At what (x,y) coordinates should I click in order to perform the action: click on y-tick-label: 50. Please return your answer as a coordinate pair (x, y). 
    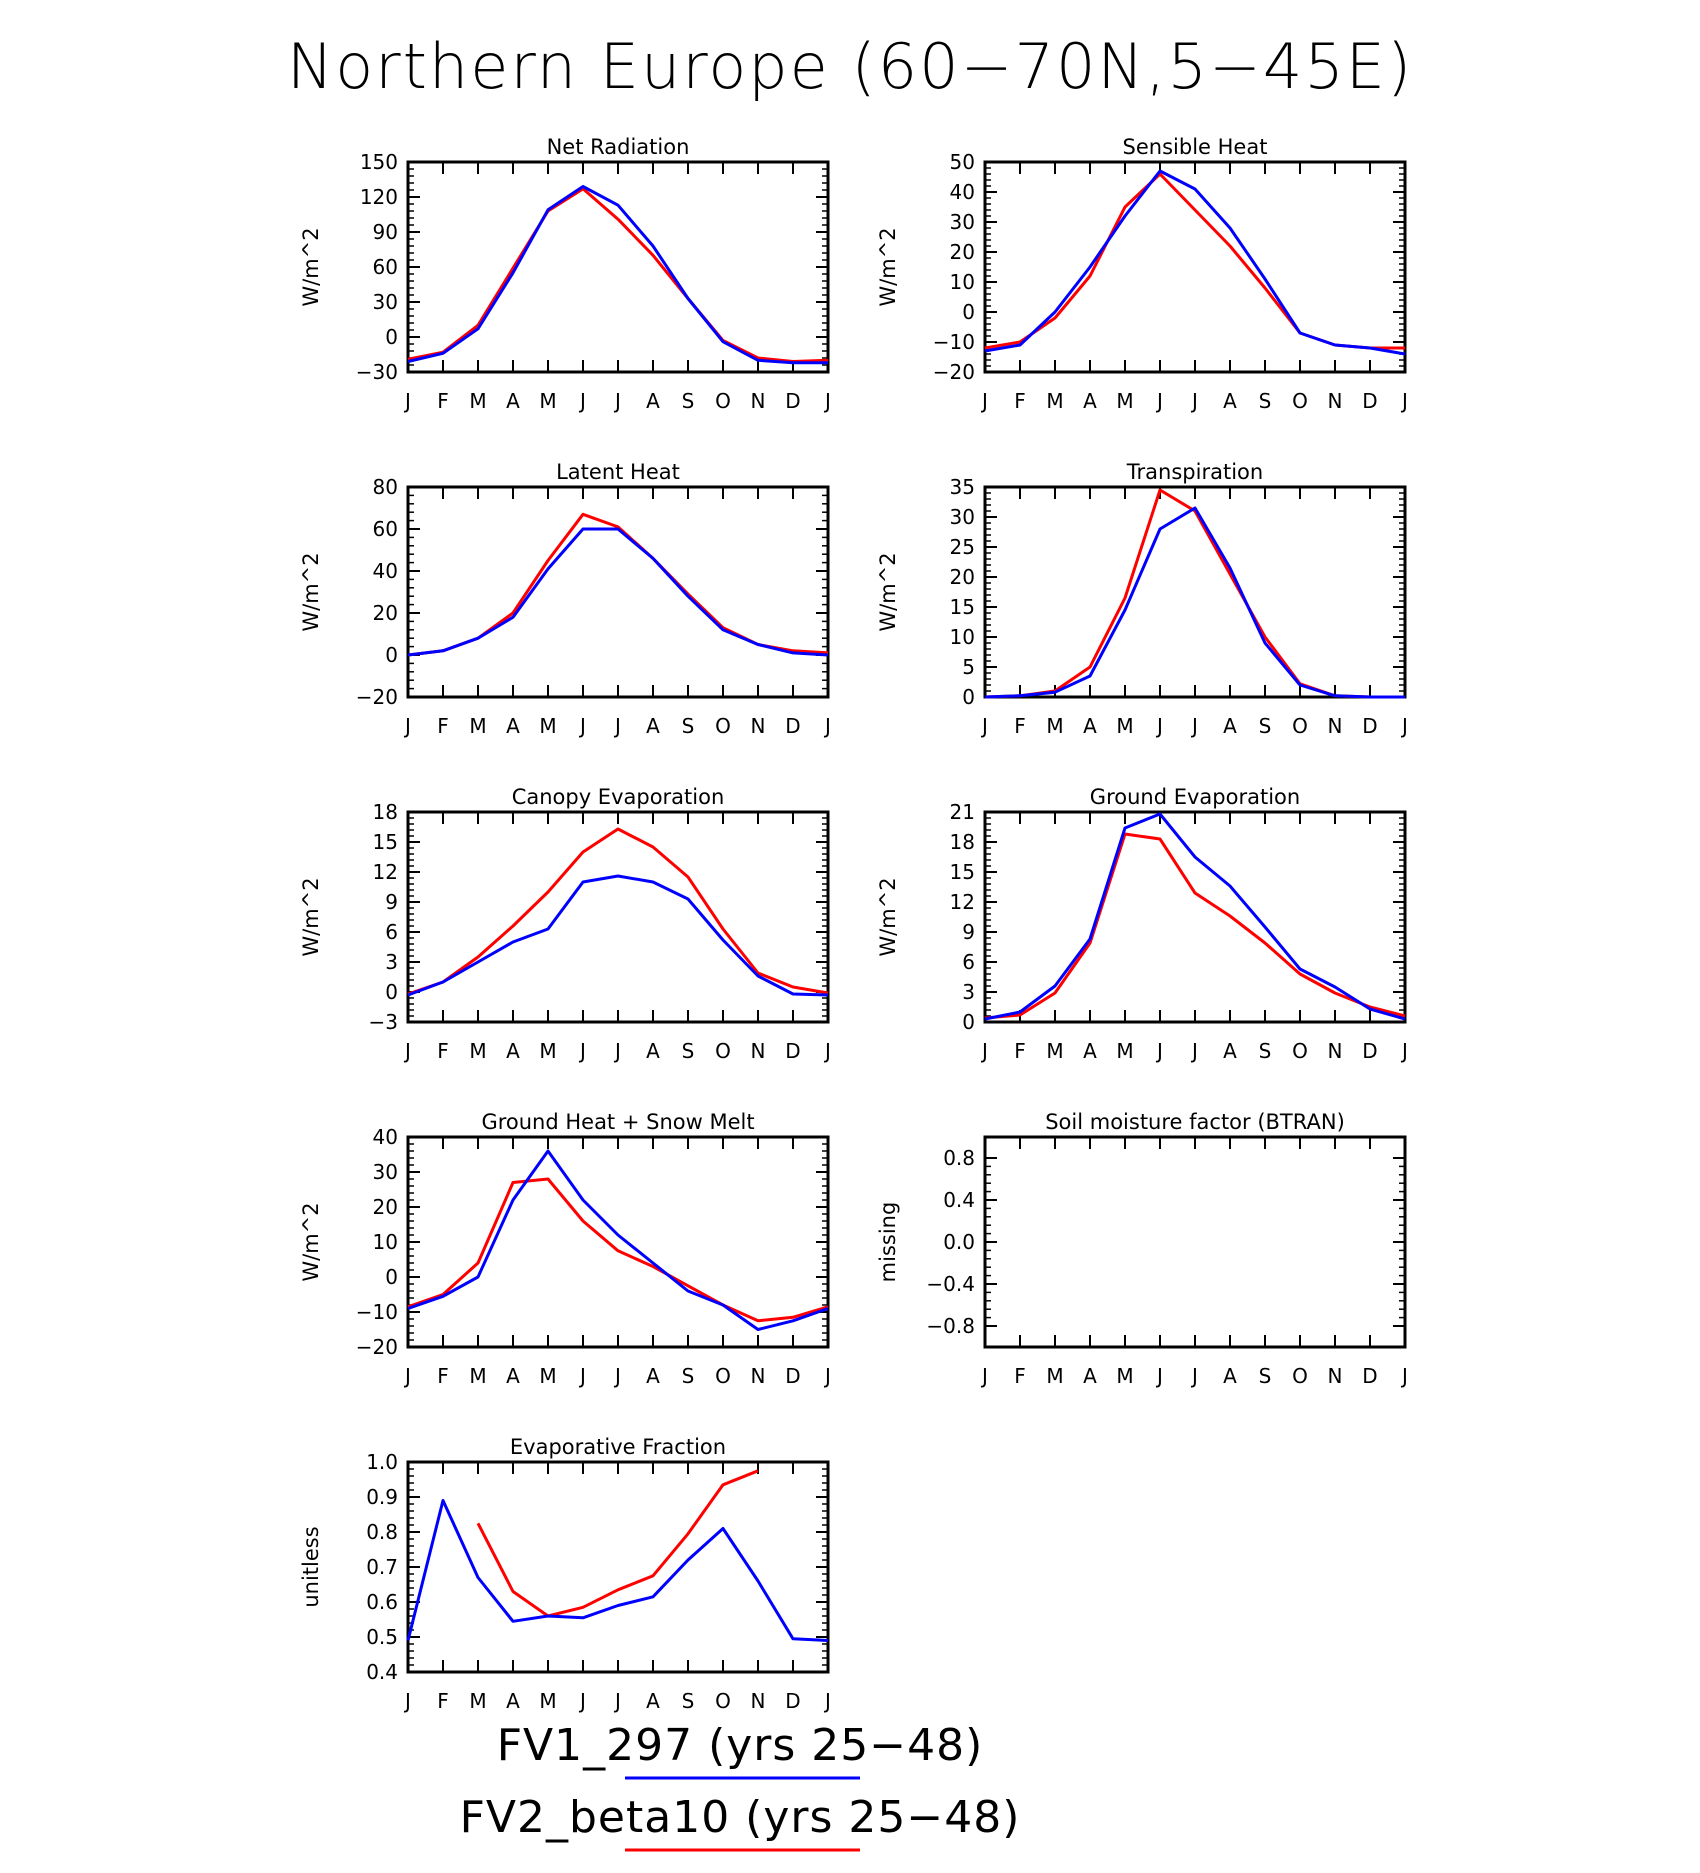
    Looking at the image, I should click on (962, 162).